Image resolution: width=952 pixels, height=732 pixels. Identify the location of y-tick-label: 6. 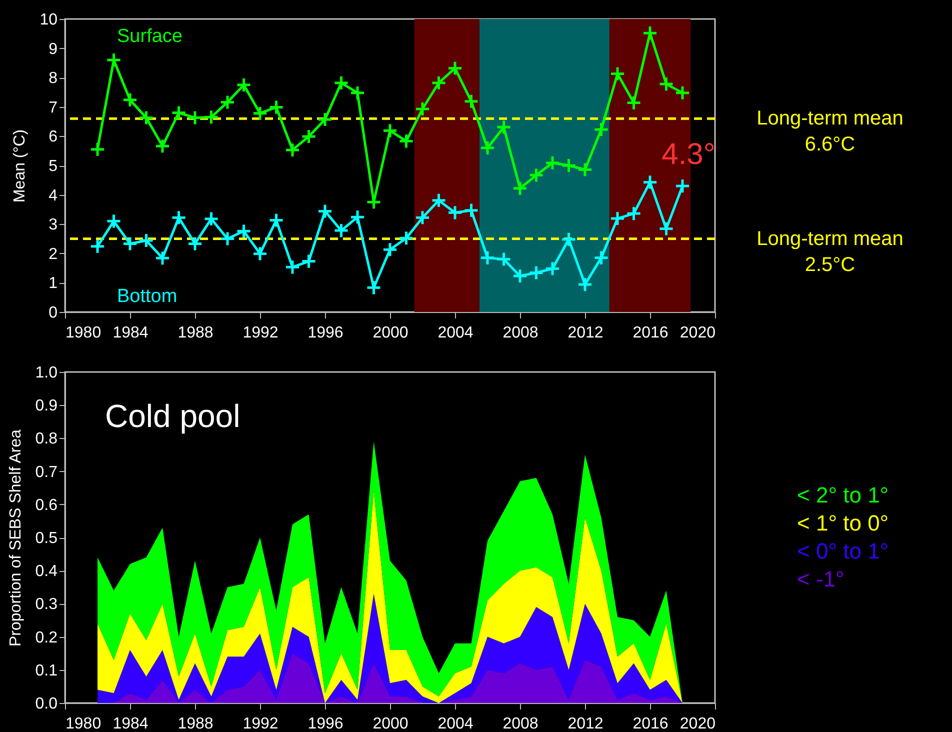
(53, 137).